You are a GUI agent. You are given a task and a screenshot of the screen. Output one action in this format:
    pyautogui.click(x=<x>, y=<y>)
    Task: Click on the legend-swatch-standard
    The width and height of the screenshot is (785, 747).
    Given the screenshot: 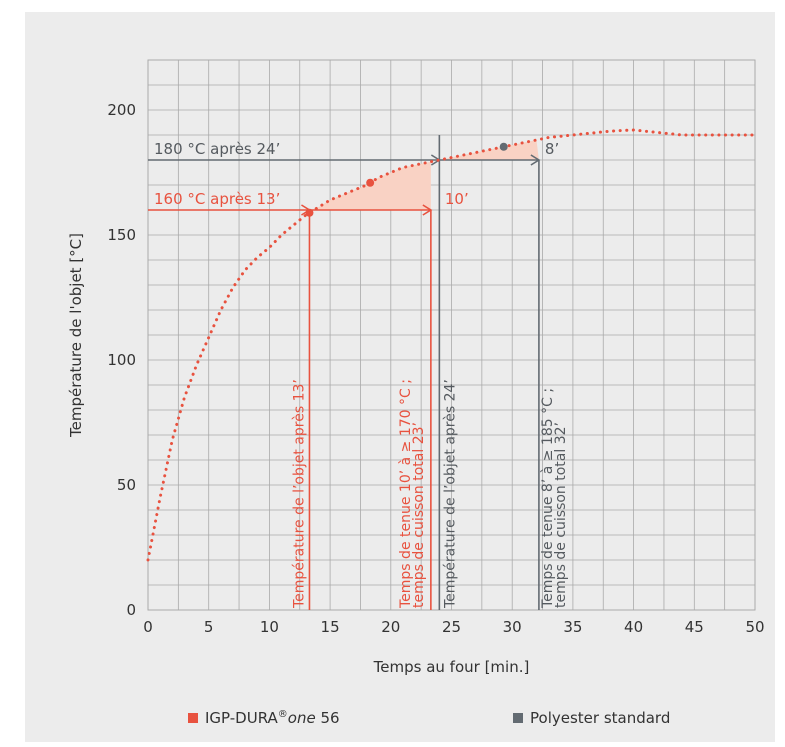 What is the action you would take?
    pyautogui.click(x=518, y=718)
    